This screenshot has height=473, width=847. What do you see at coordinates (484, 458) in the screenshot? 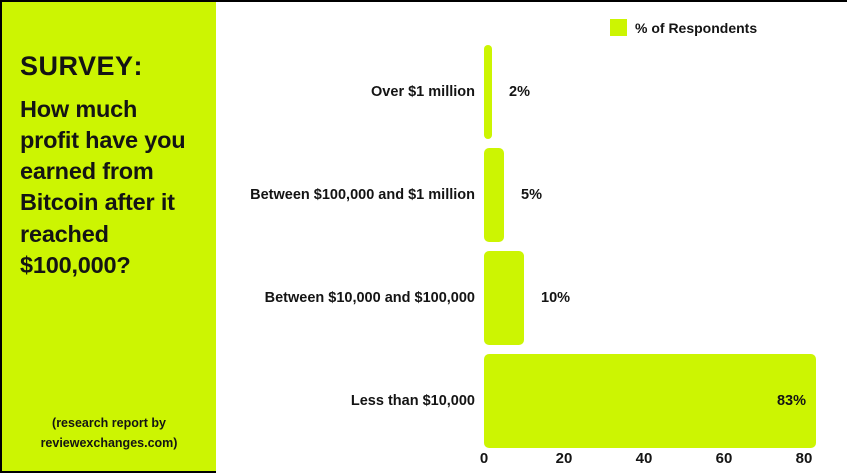
I see `x-tick-label: 0` at bounding box center [484, 458].